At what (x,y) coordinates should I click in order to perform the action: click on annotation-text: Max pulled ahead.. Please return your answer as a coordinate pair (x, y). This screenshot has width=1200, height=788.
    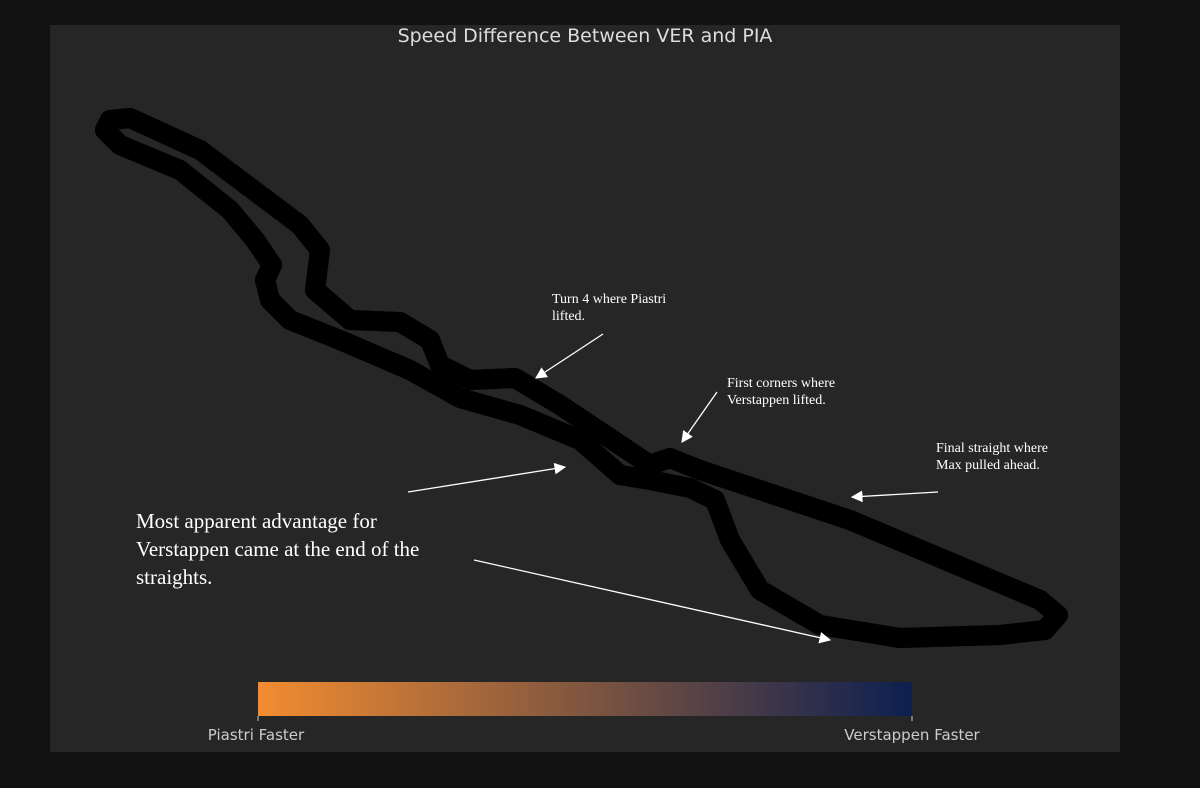
    Looking at the image, I should click on (988, 465).